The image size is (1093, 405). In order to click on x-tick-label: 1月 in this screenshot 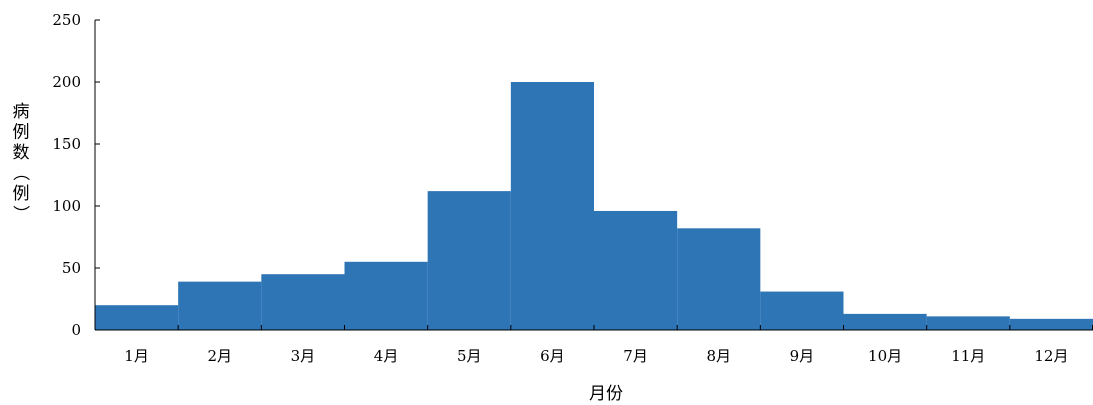, I will do `click(136, 356)`.